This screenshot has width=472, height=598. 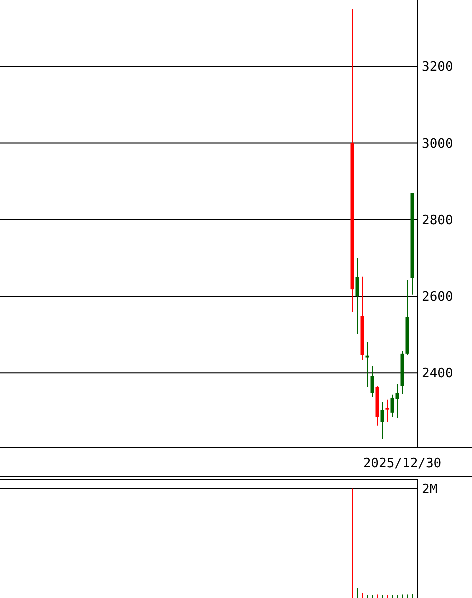 What do you see at coordinates (402, 464) in the screenshot?
I see `x-tick-label: 2025/12/30` at bounding box center [402, 464].